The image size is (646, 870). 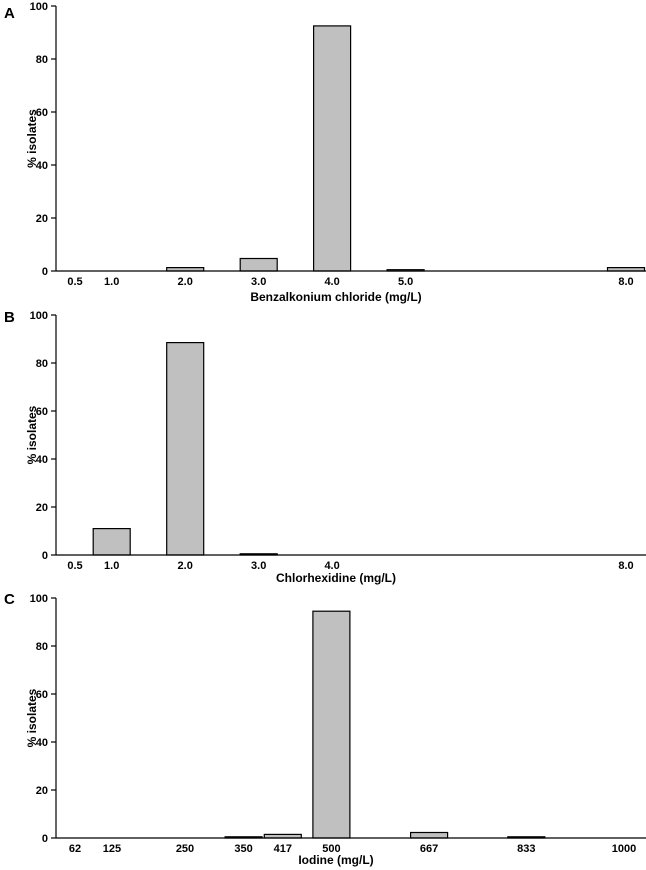 What do you see at coordinates (331, 849) in the screenshot?
I see `x-tick-label: 500` at bounding box center [331, 849].